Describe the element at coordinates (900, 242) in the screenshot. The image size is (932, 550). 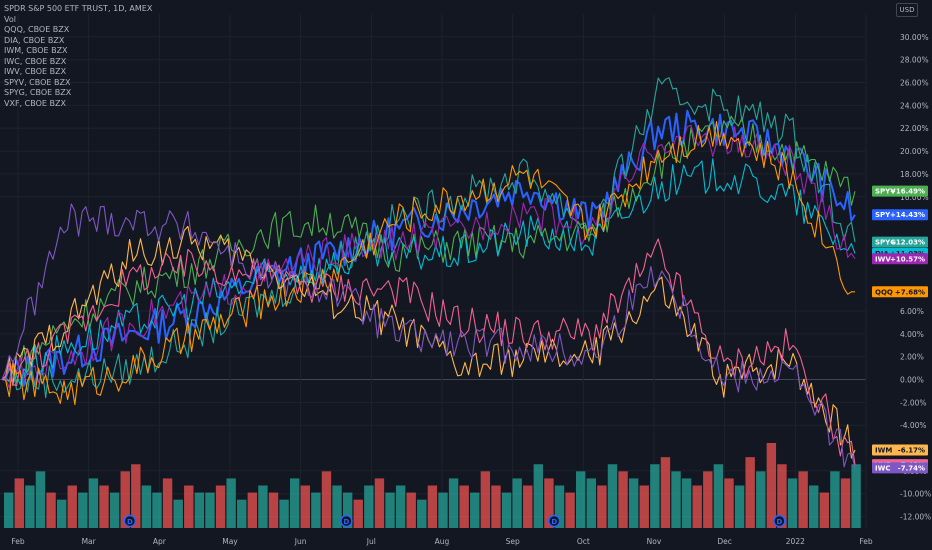
I see `last-value-tag-spyg: SPYG+12.03%` at that location.